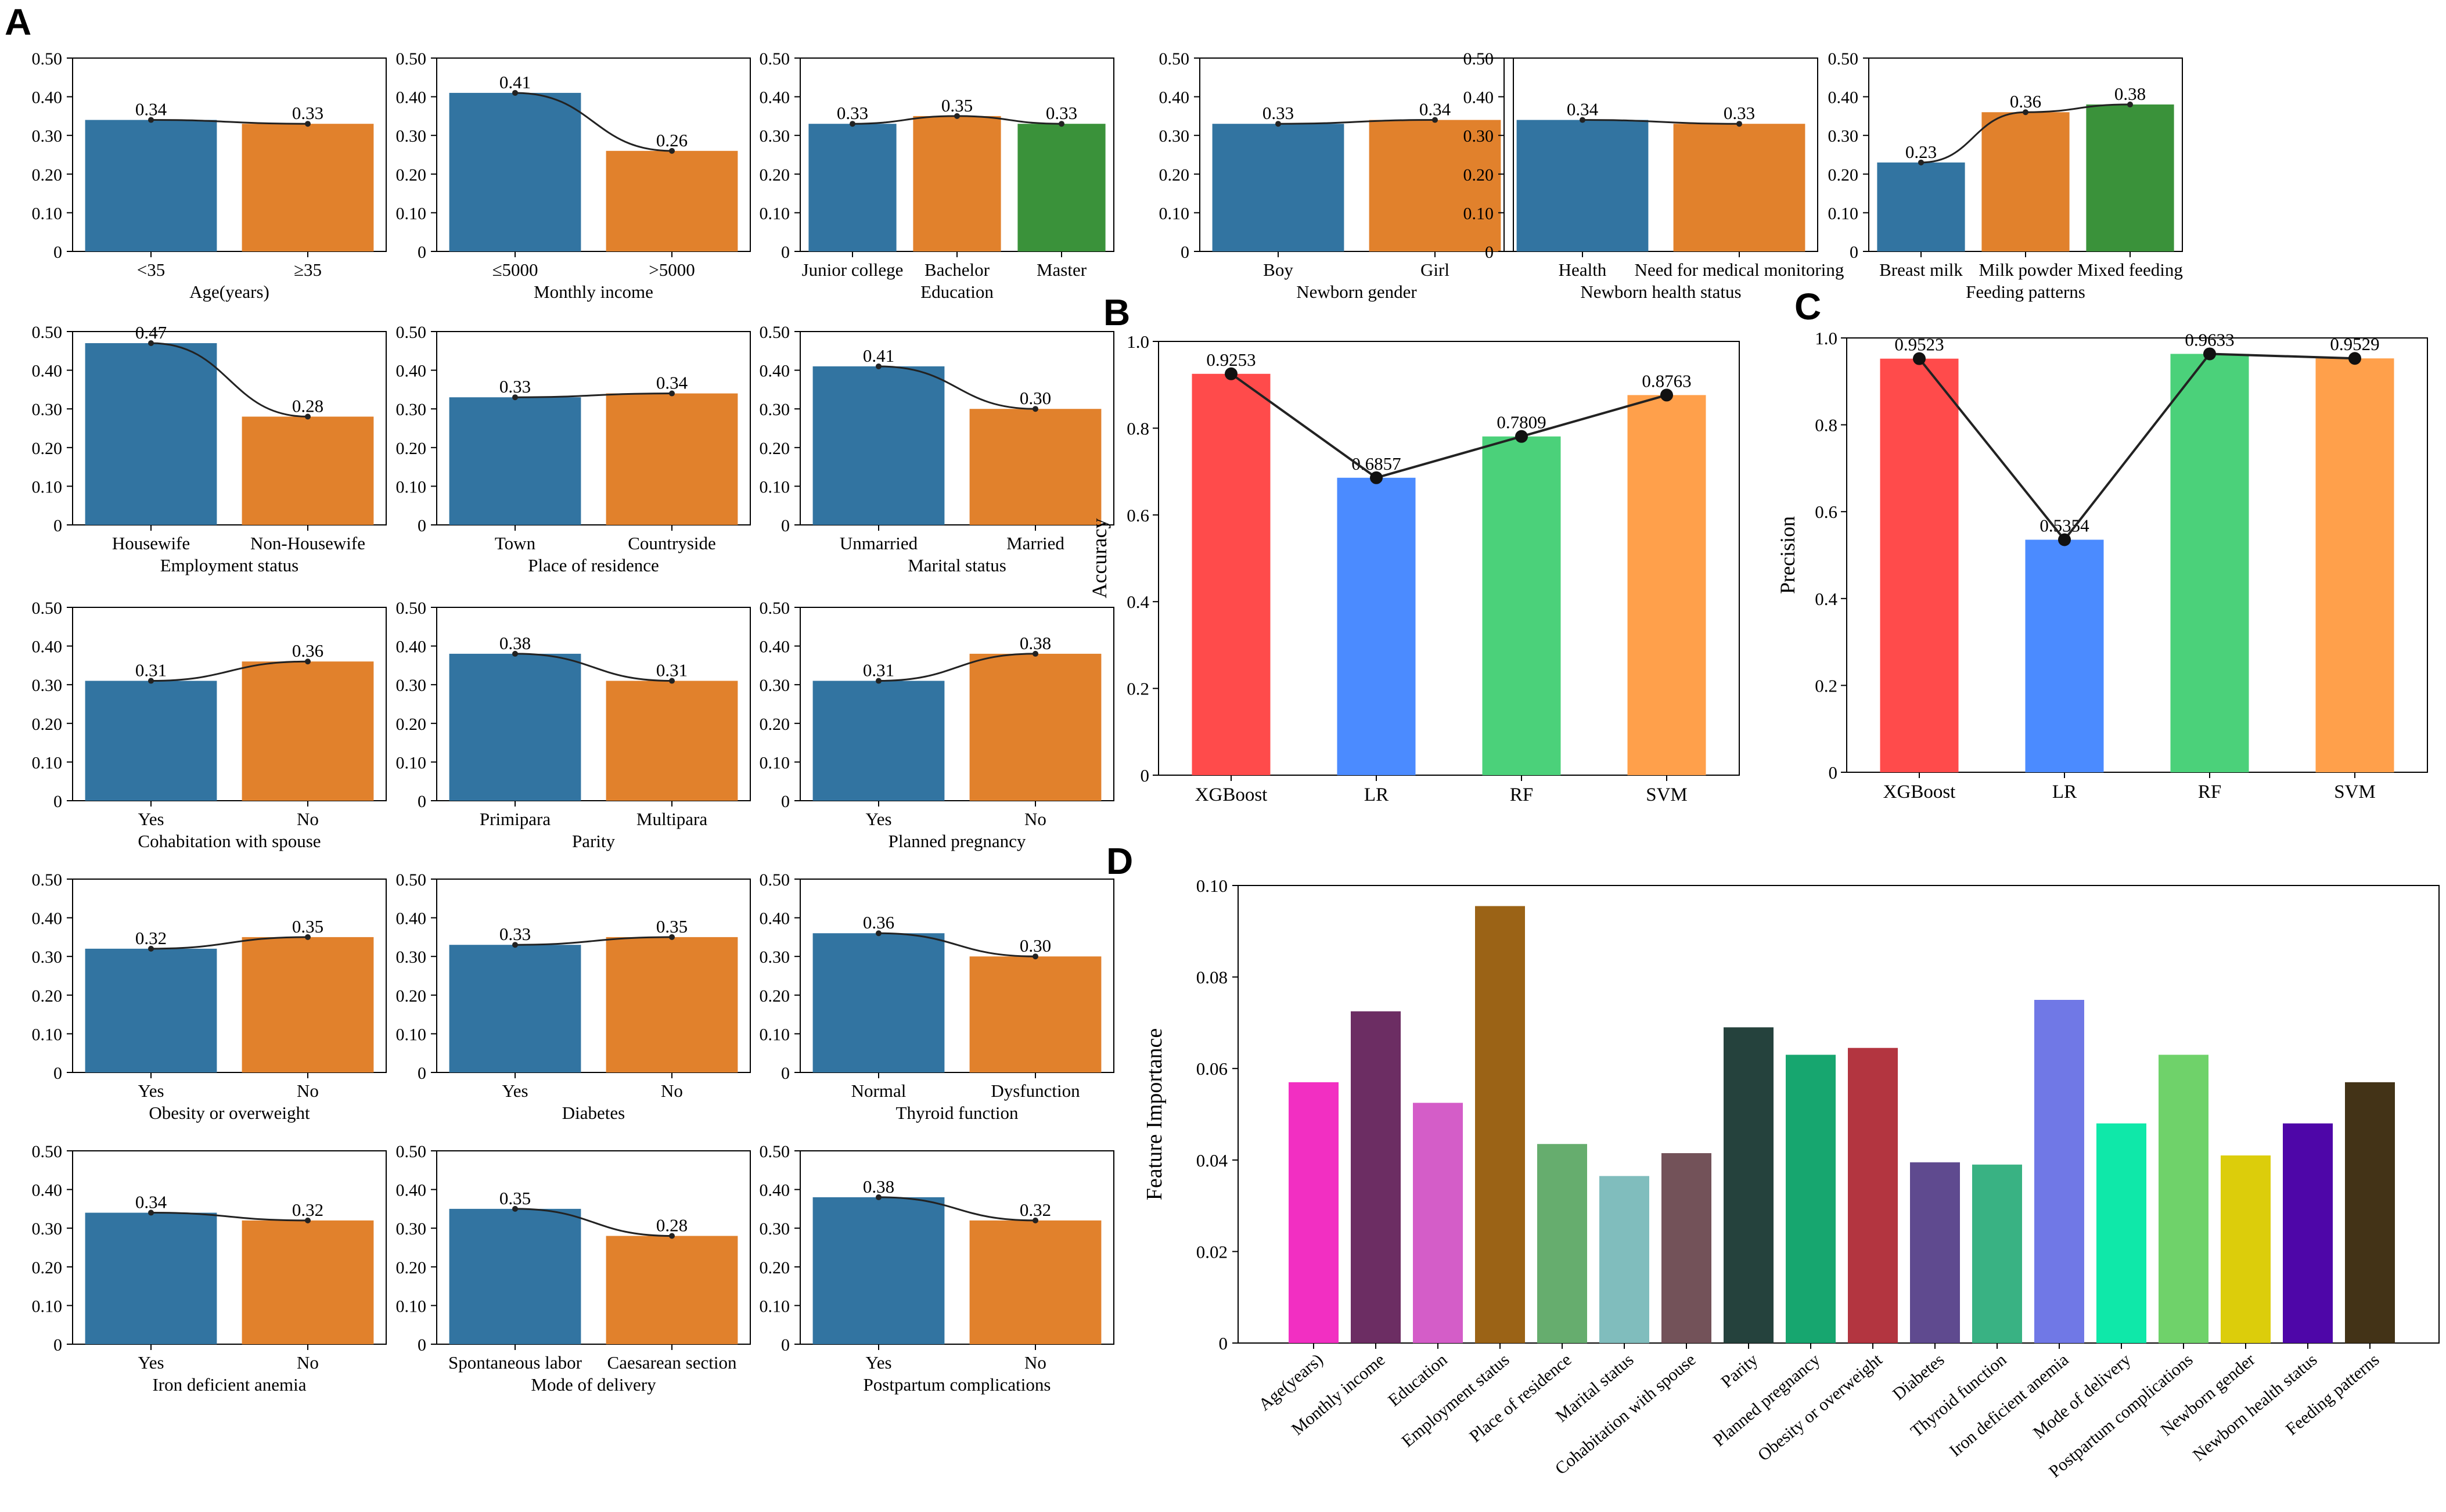 The height and width of the screenshot is (1512, 2446). I want to click on data-label: 0.8763, so click(1666, 380).